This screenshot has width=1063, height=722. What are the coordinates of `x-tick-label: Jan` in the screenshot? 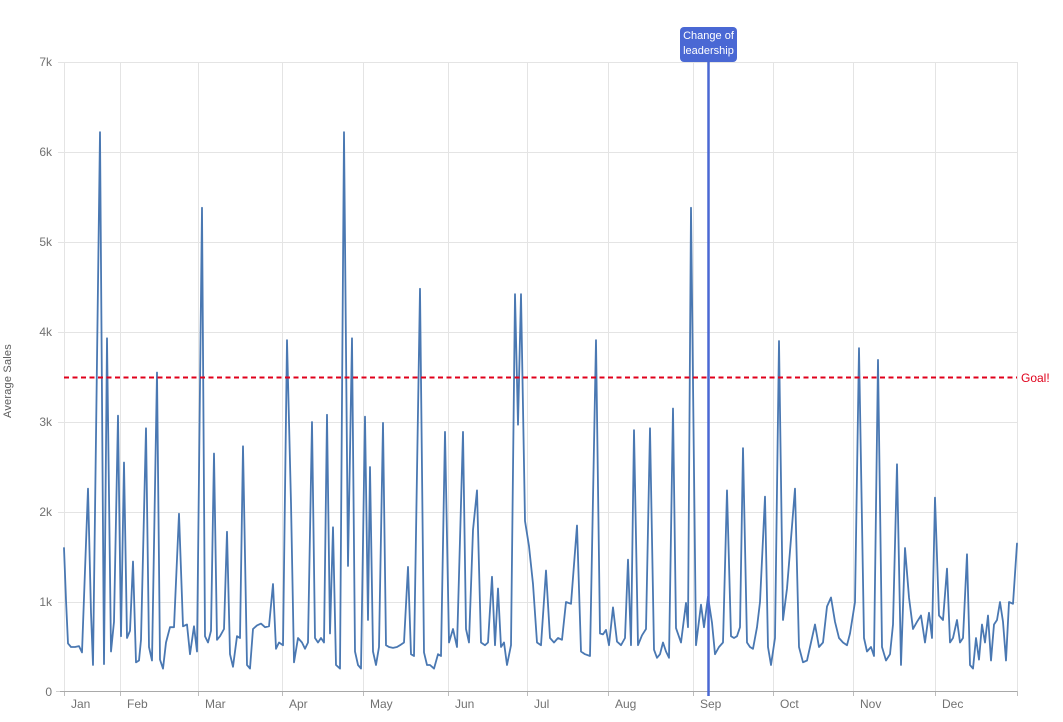 It's located at (81, 704).